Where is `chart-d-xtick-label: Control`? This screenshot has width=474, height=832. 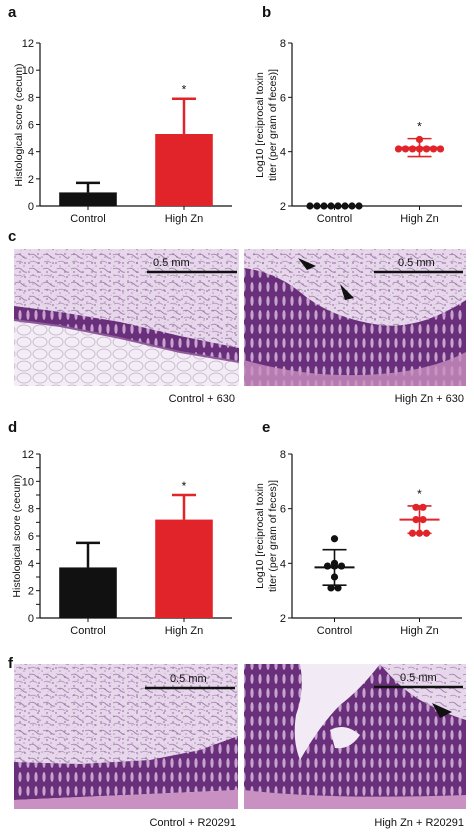 chart-d-xtick-label: Control is located at coordinates (87, 631).